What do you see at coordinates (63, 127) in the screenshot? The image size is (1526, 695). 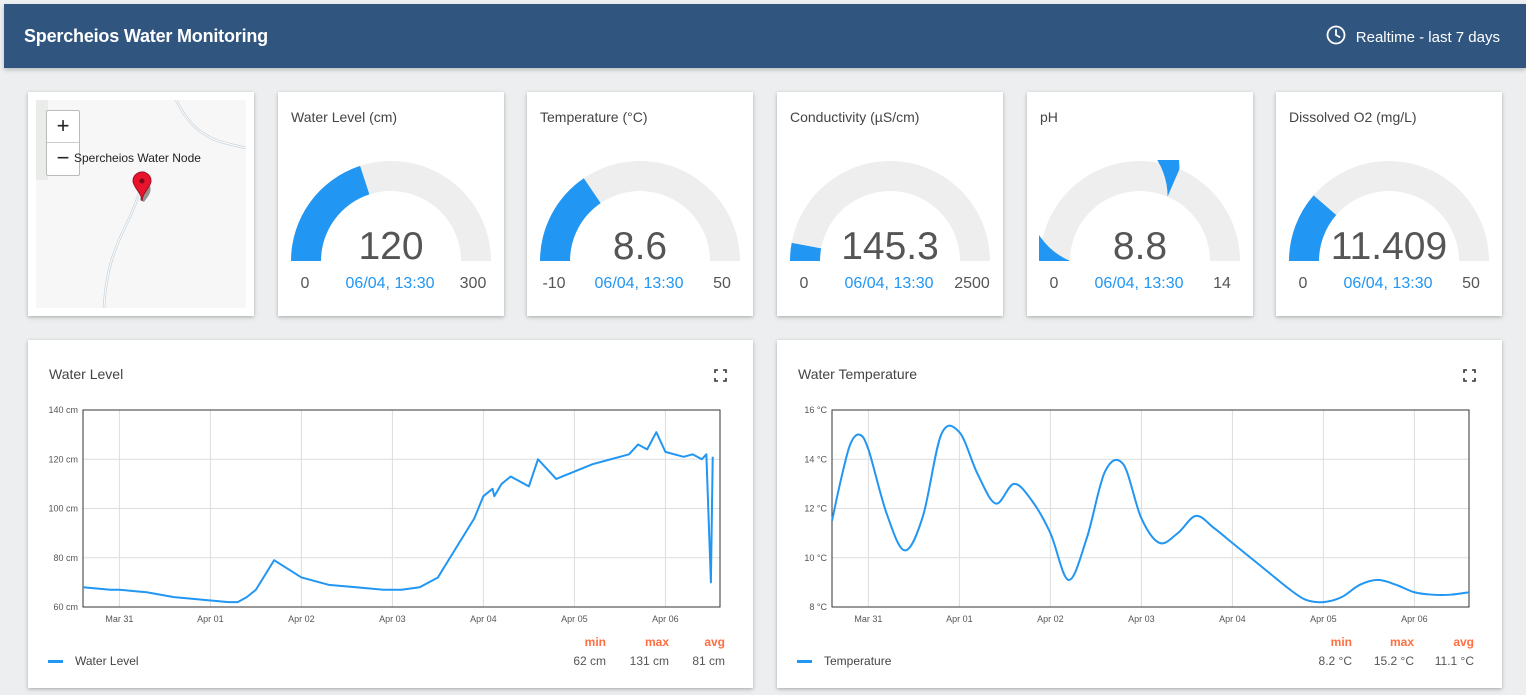 I see `zoom-in-button: +` at bounding box center [63, 127].